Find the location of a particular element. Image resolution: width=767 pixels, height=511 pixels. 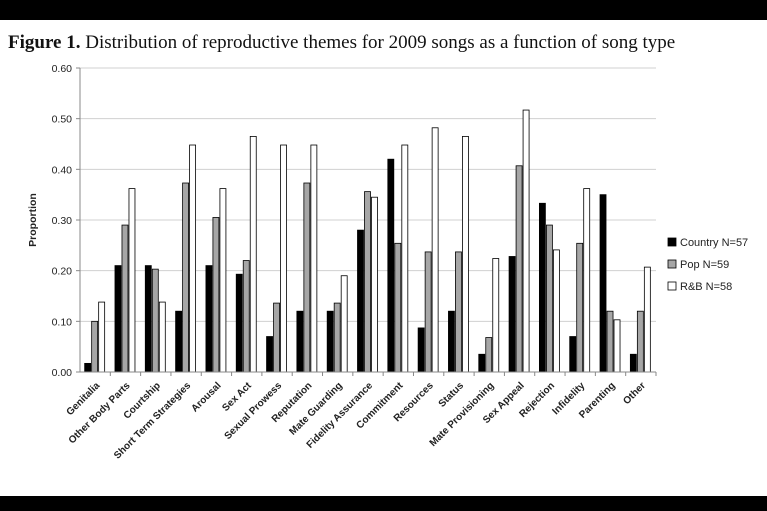

bar-pop-genitalia is located at coordinates (95, 346).